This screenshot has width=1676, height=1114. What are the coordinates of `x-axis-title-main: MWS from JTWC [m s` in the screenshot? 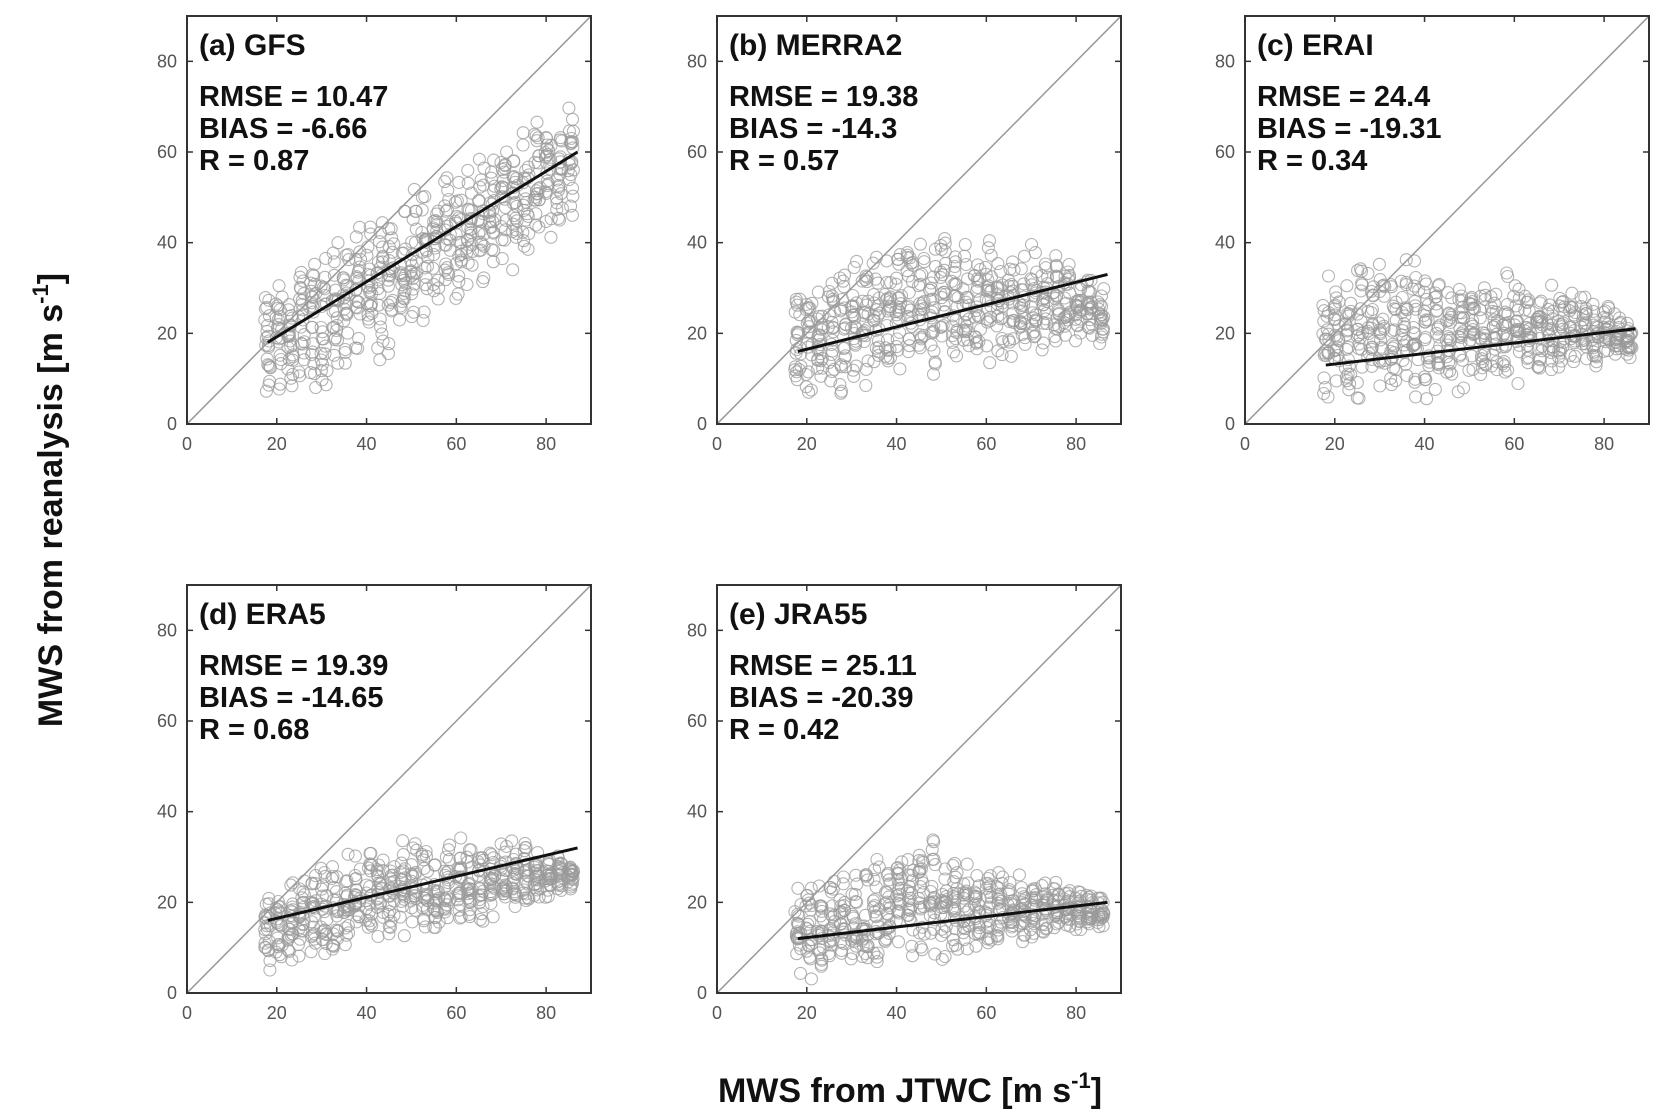 It's located at (894, 1091).